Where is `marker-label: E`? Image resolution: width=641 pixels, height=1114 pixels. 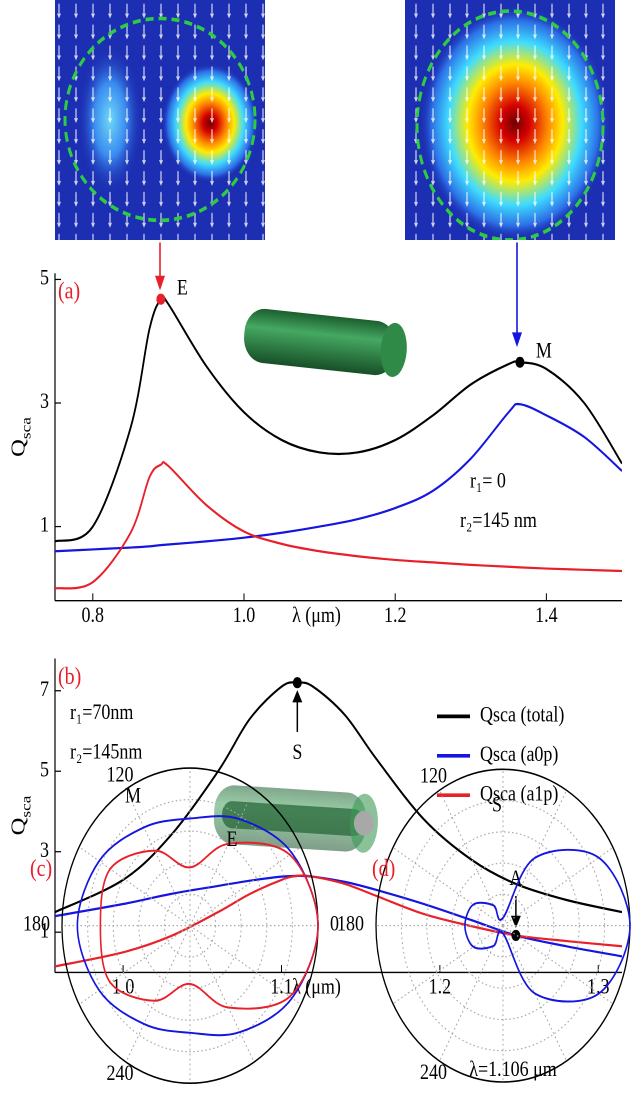 marker-label: E is located at coordinates (182, 288).